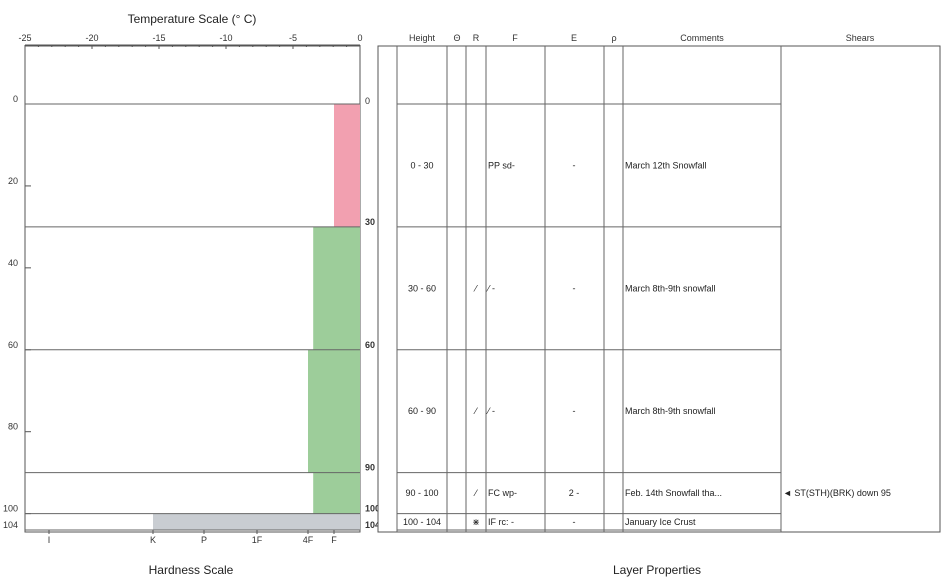 This screenshot has height=583, width=947. I want to click on temperature-tick-label: -25, so click(24, 38).